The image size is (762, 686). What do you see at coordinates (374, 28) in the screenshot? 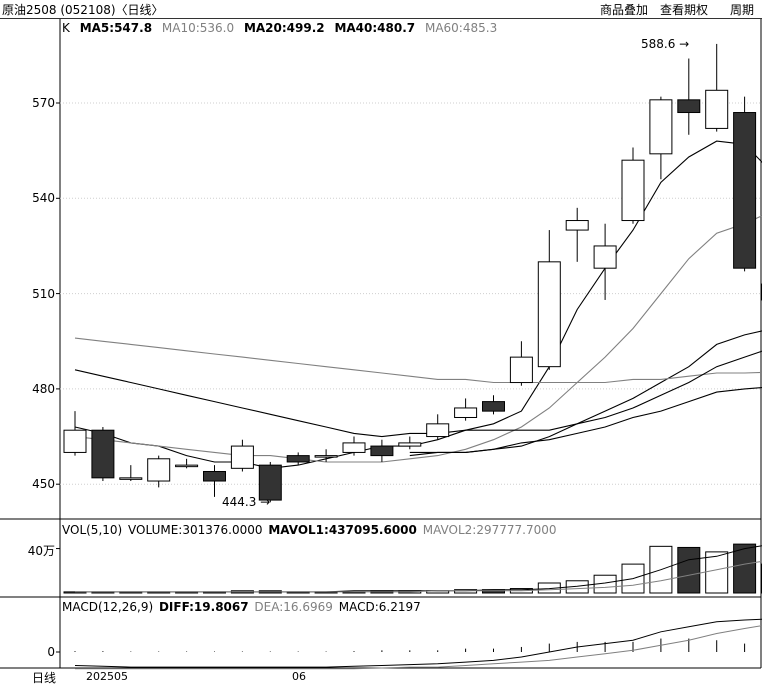
I see `legend-ma40: MA40:480.7` at bounding box center [374, 28].